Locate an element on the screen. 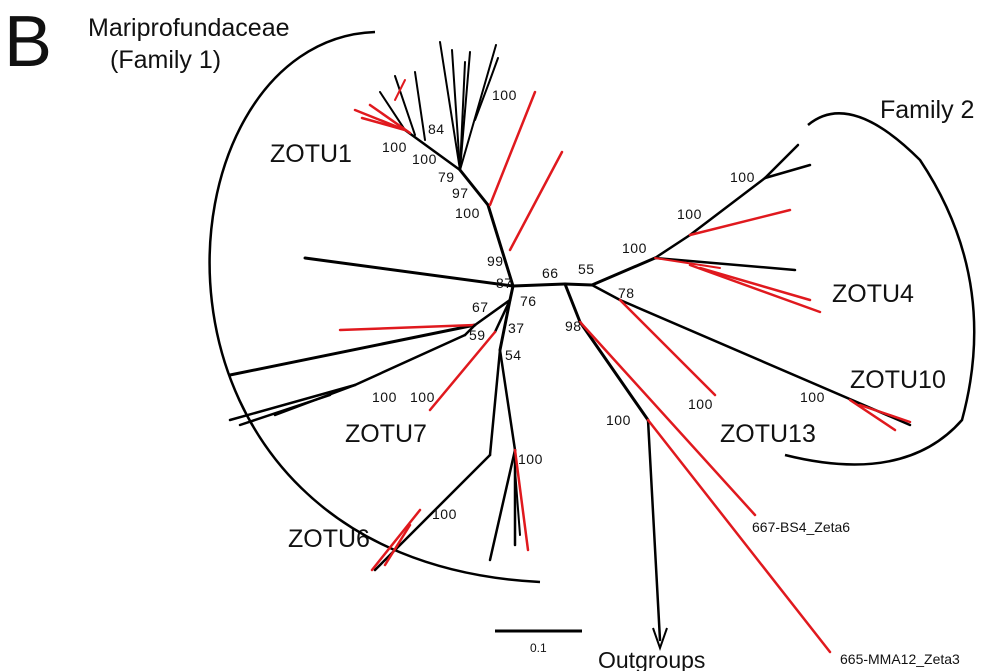 The width and height of the screenshot is (990, 671). scale-label: 0.1 is located at coordinates (538, 648).